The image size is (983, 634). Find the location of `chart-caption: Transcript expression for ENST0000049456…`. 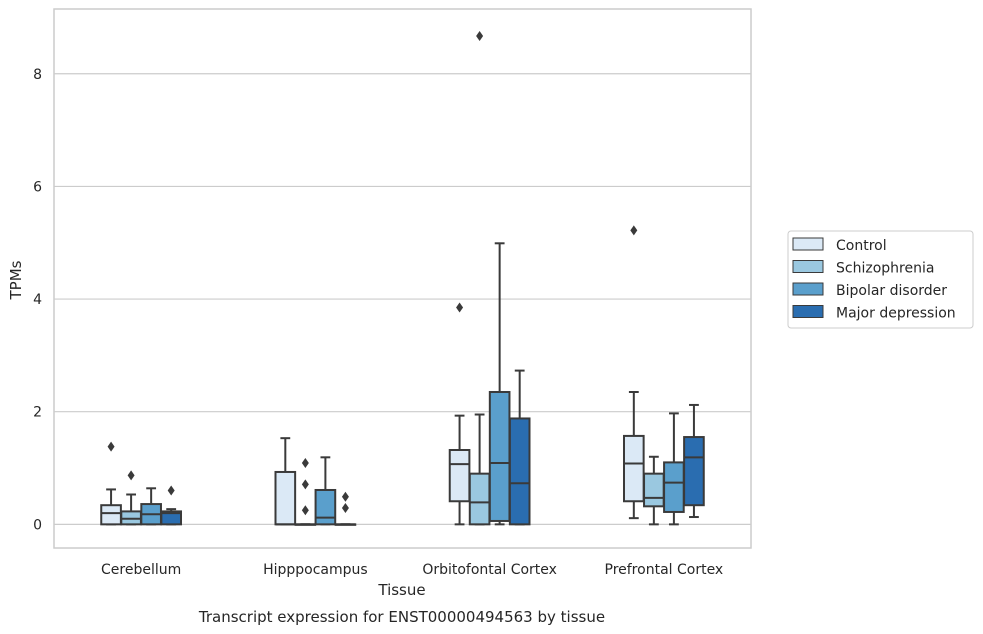

chart-caption: Transcript expression for ENST0000049456… is located at coordinates (401, 617).